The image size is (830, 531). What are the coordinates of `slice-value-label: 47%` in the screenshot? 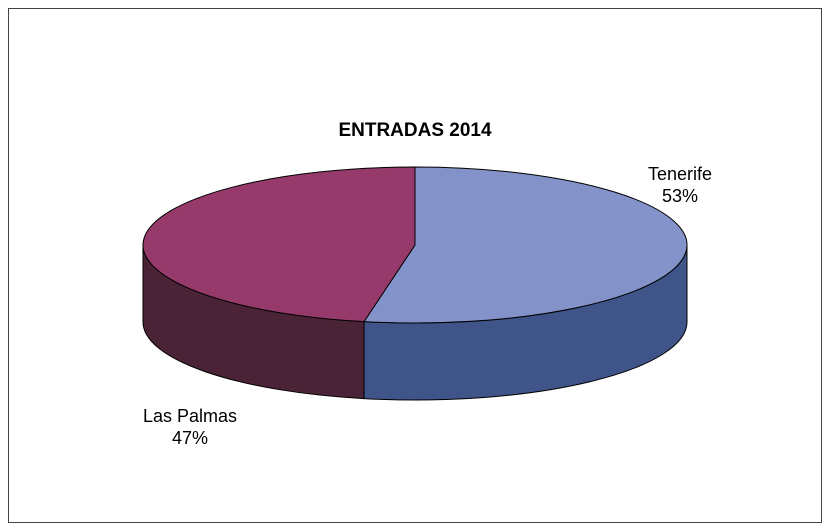 It's located at (190, 438).